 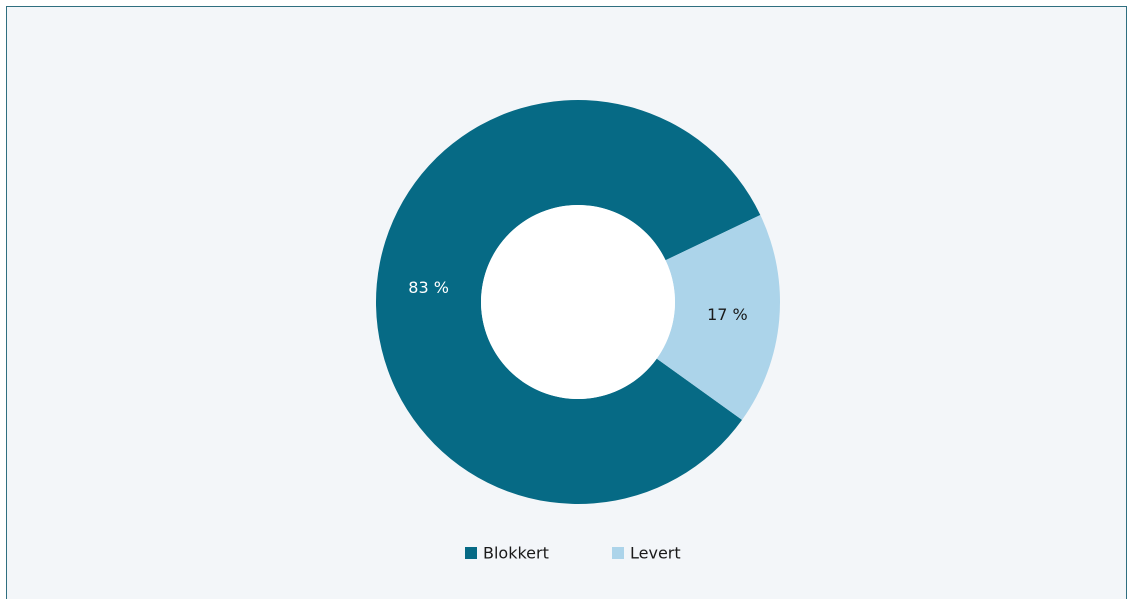 What do you see at coordinates (516, 553) in the screenshot?
I see `legend-label: Blokkert` at bounding box center [516, 553].